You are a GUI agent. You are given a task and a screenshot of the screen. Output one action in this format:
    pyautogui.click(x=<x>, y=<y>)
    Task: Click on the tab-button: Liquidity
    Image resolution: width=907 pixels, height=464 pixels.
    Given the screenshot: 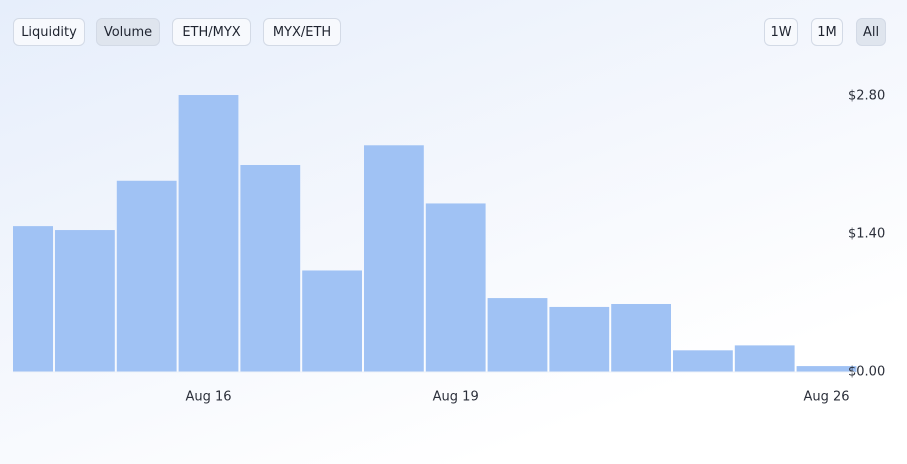 What is the action you would take?
    pyautogui.click(x=49, y=32)
    